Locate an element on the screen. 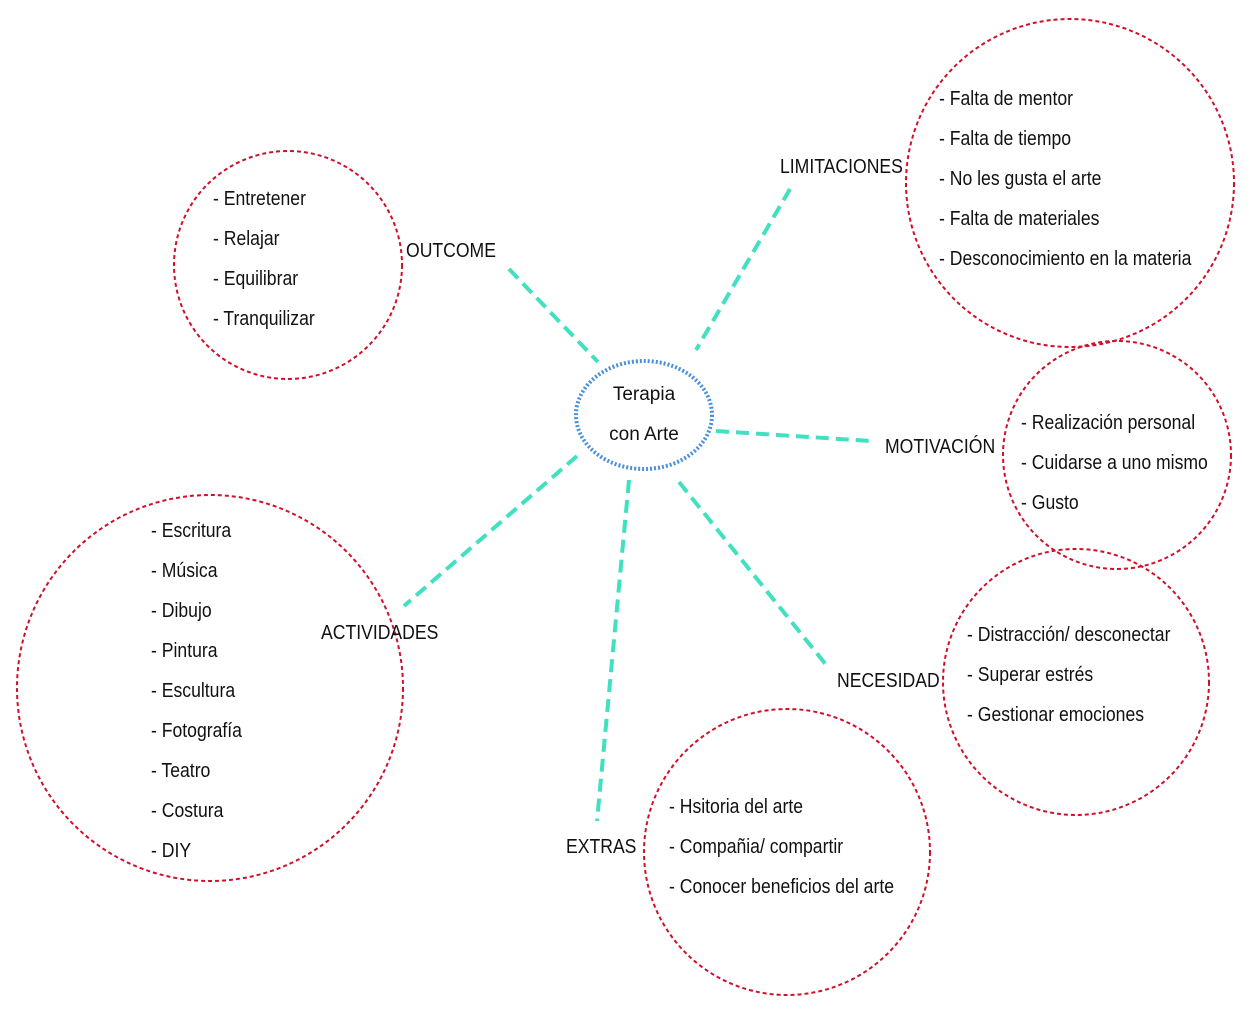  list-item: - DIY is located at coordinates (171, 851).